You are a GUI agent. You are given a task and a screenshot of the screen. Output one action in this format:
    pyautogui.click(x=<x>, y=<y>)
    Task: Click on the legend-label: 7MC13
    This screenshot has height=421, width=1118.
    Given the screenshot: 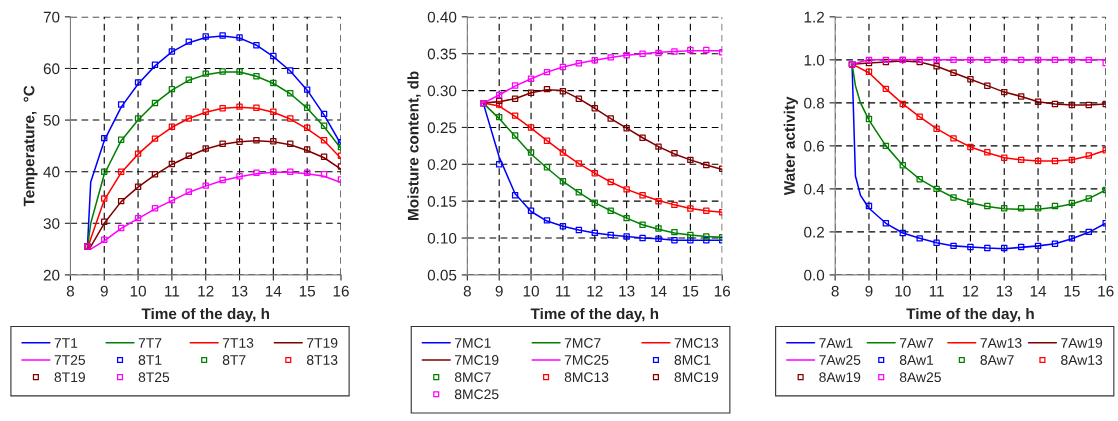 What is the action you would take?
    pyautogui.click(x=696, y=343)
    